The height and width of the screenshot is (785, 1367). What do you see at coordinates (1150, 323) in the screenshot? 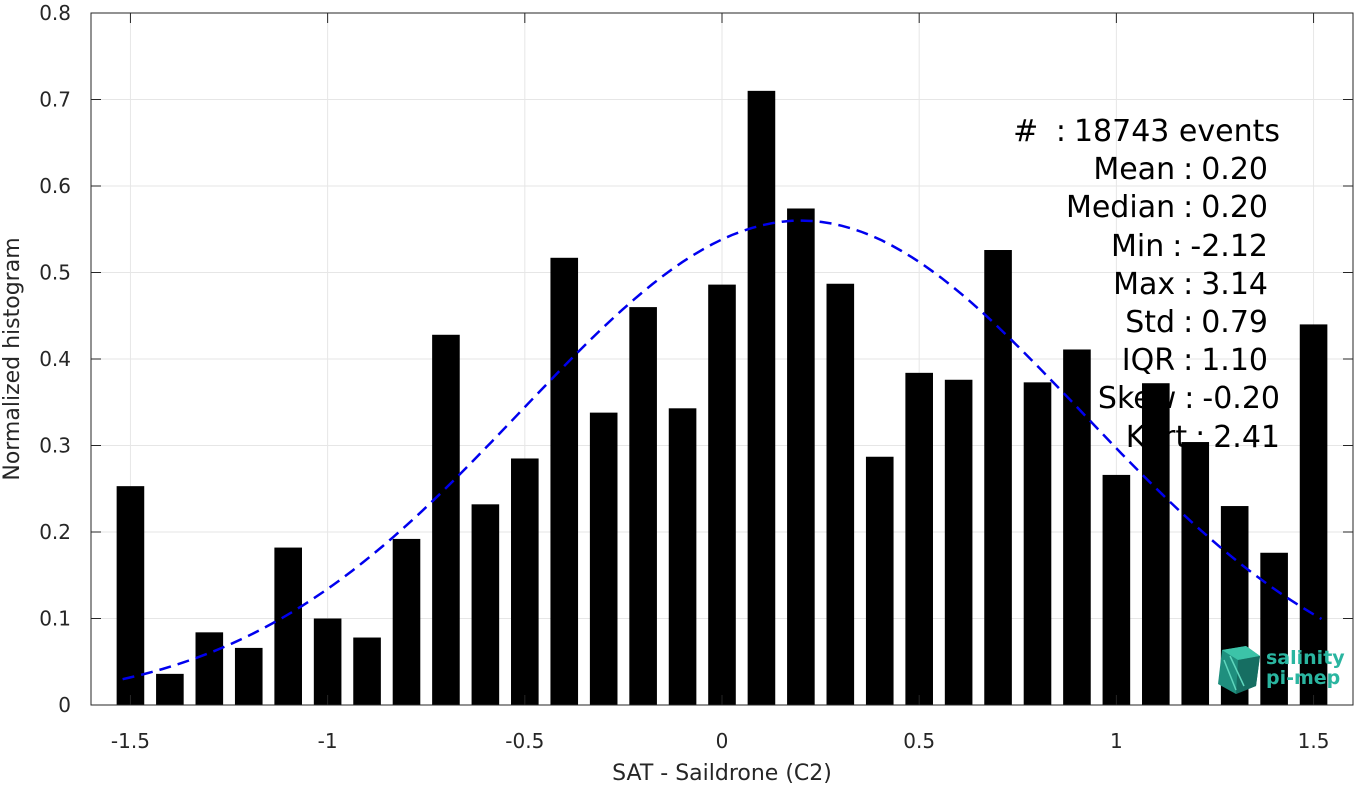
I see `stat-label: Std` at bounding box center [1150, 323].